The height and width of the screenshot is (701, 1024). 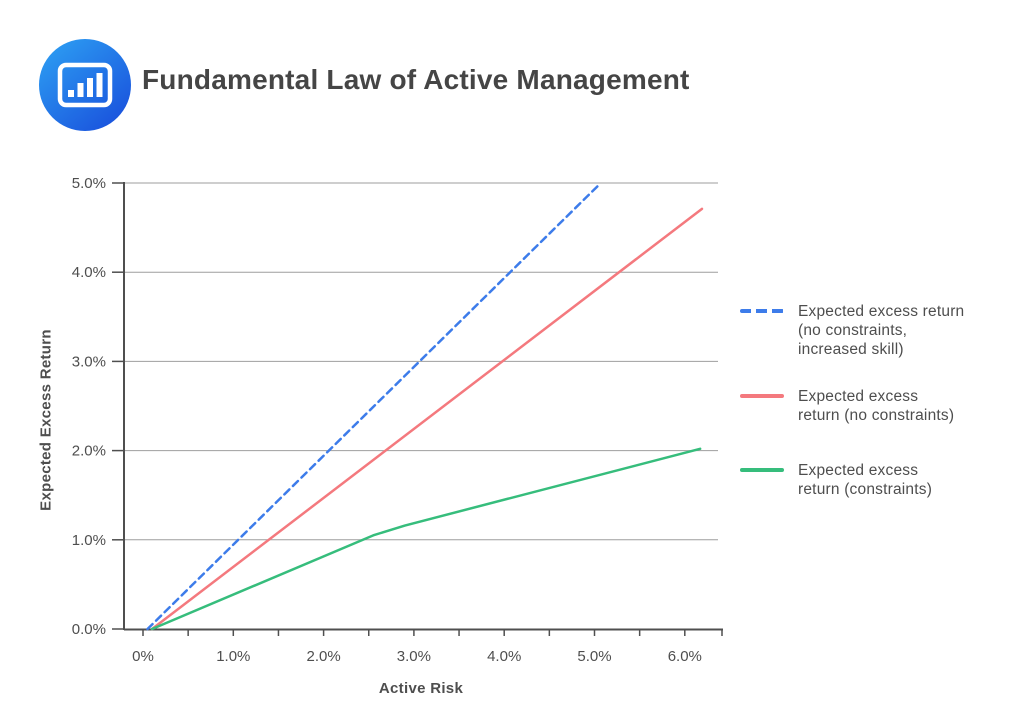 I want to click on legend-item-constraints: Expected excess return (constraints), so click(x=875, y=480).